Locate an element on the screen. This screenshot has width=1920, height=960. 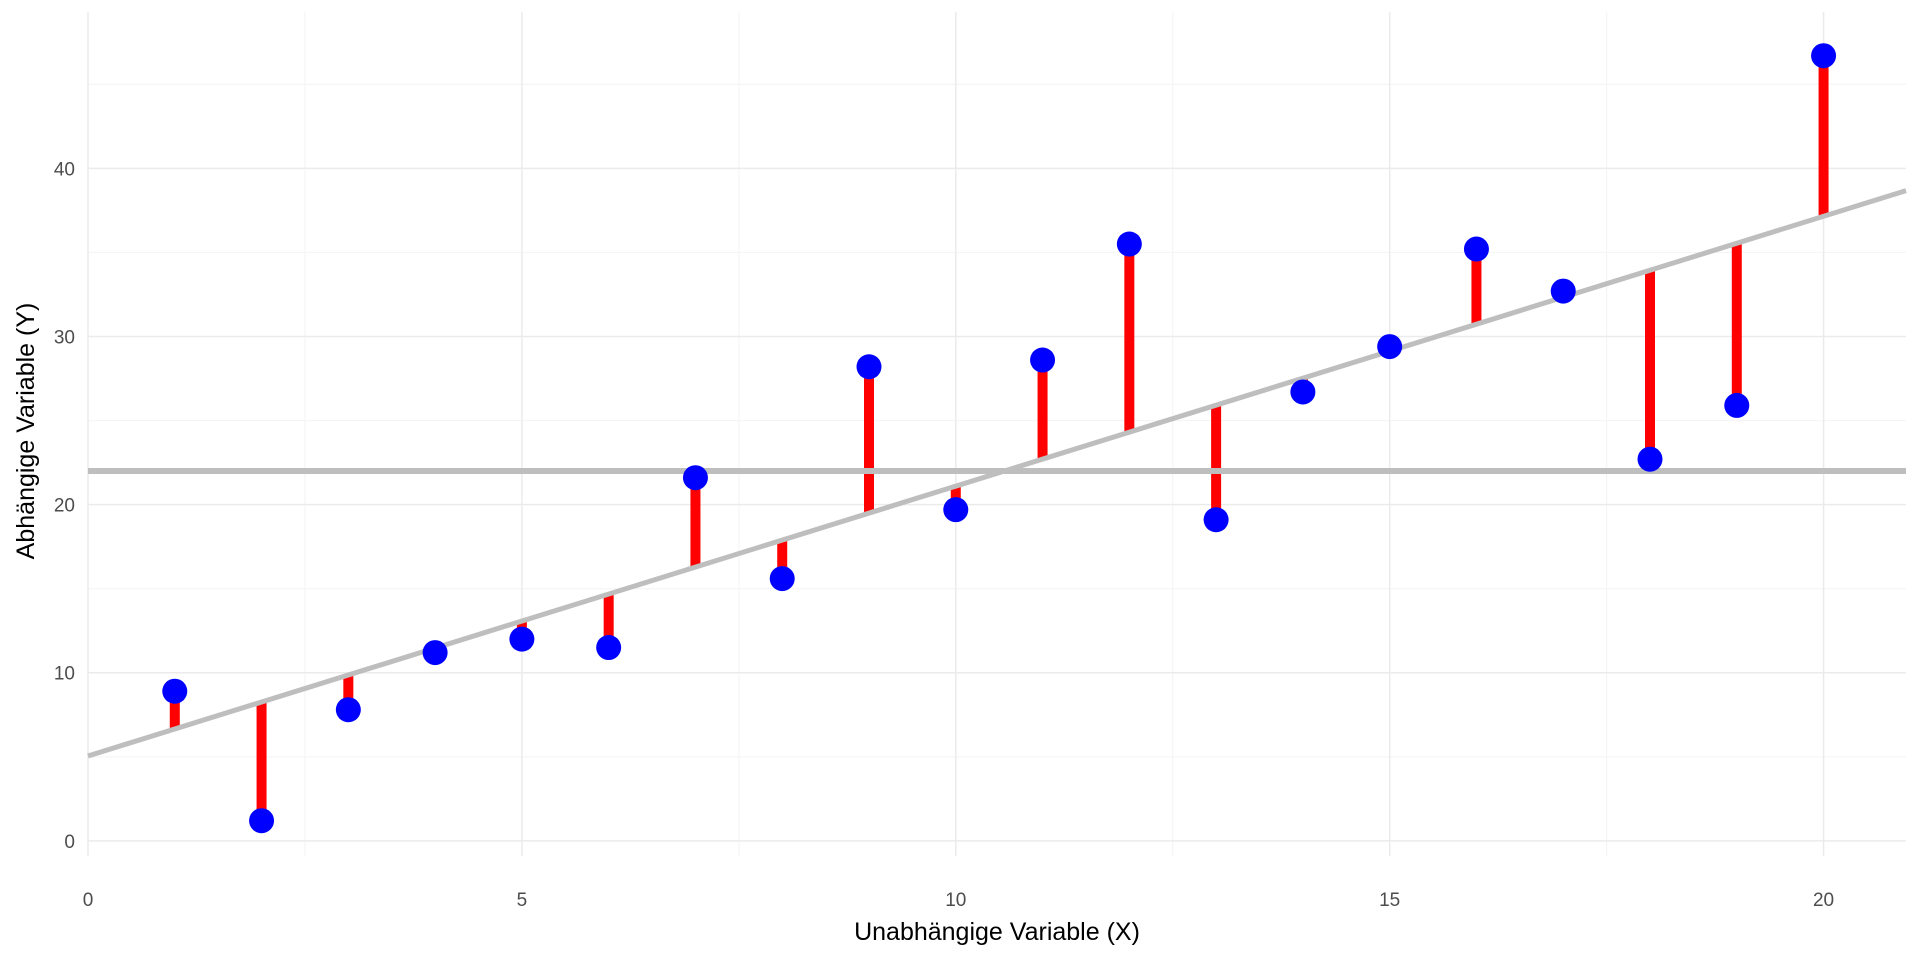
y-tick-label: 20 is located at coordinates (64, 506).